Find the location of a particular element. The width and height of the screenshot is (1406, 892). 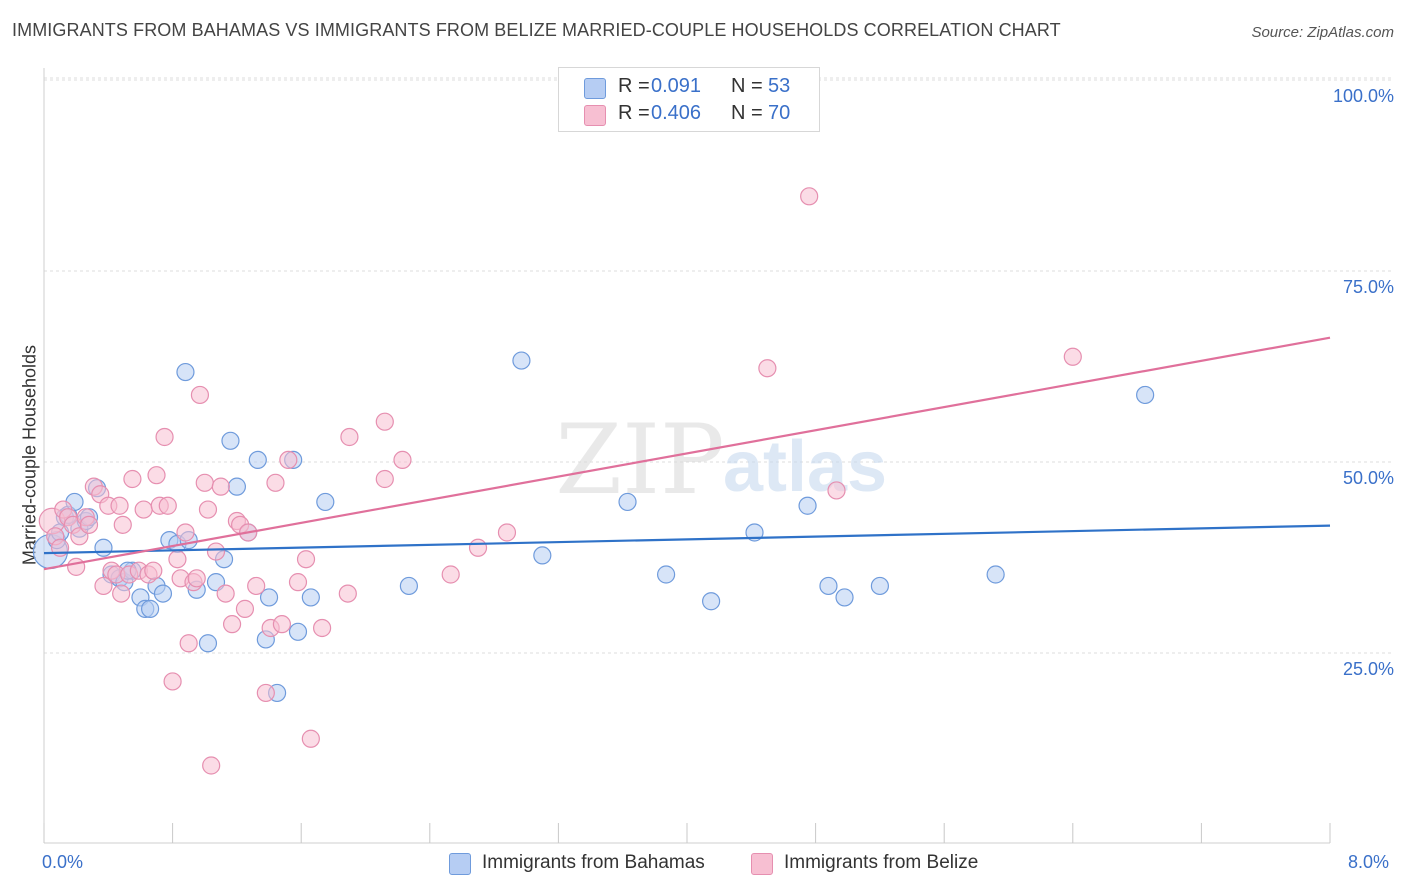

y-tick-label: 25.0% is located at coordinates (1368, 669).